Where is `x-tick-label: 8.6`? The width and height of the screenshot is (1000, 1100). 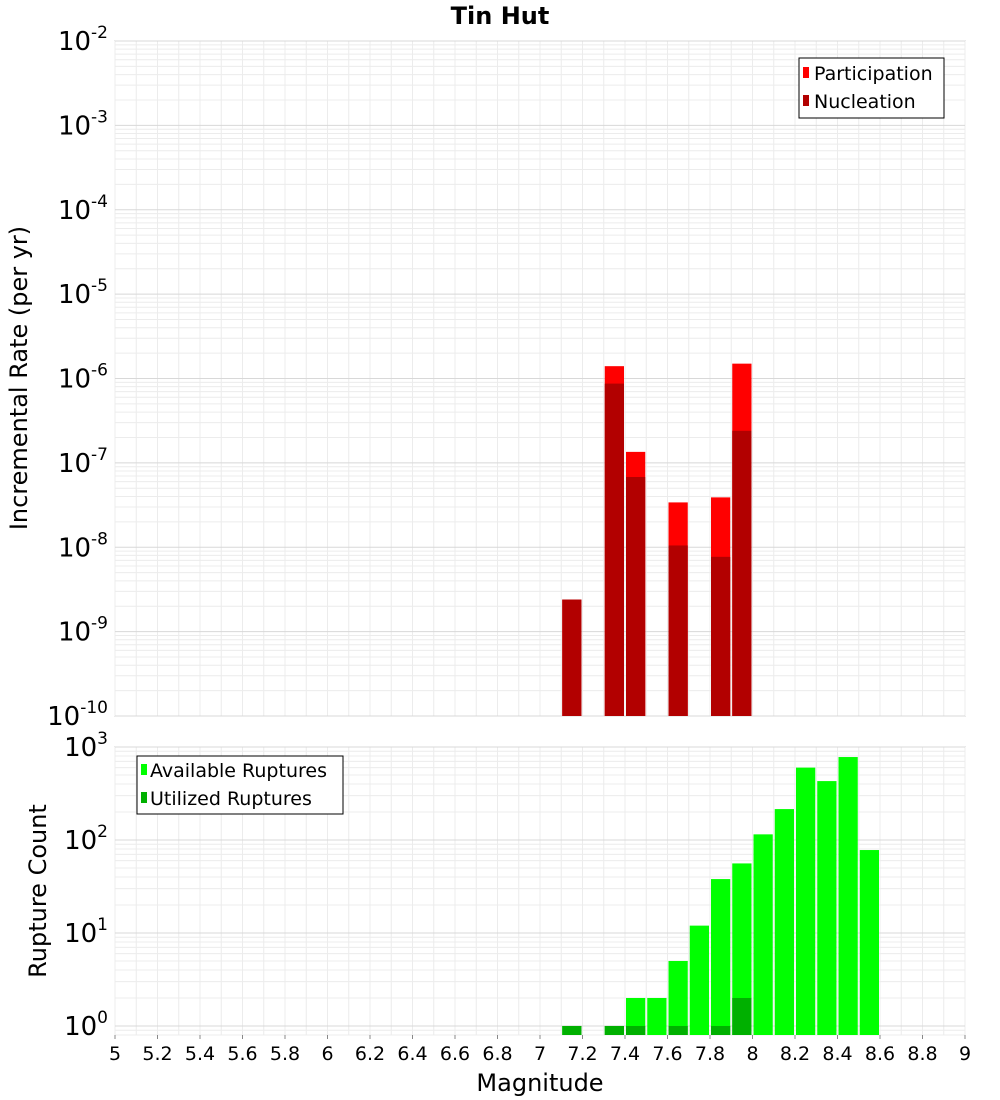 x-tick-label: 8.6 is located at coordinates (880, 1054).